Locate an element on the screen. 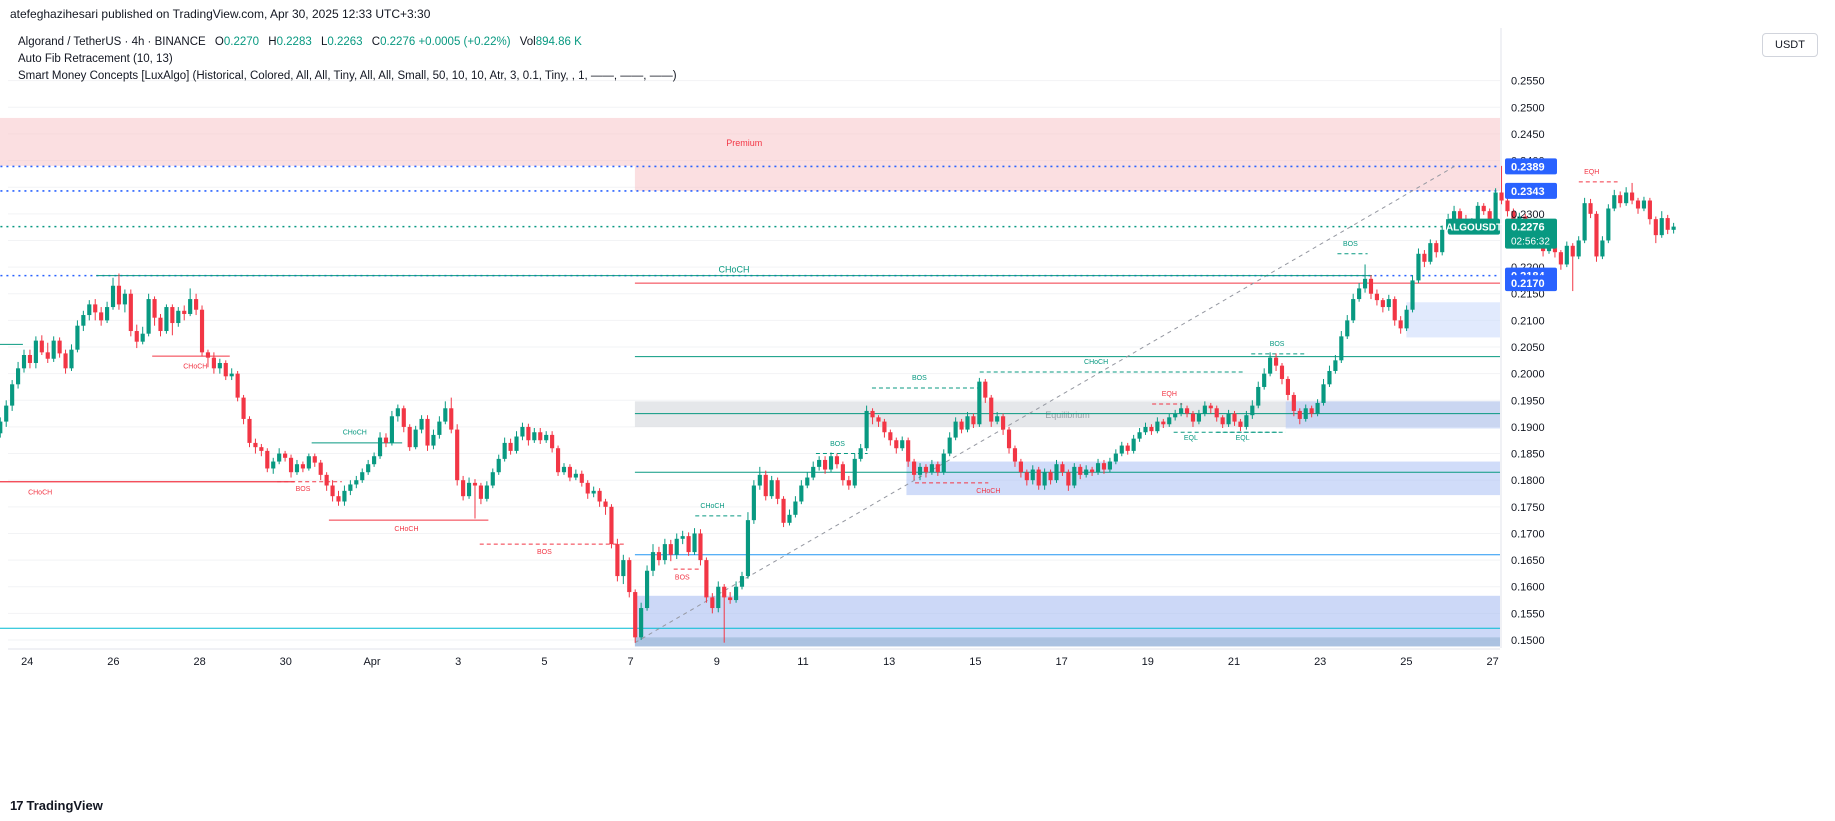  time-tick-label: Apr is located at coordinates (371, 662).